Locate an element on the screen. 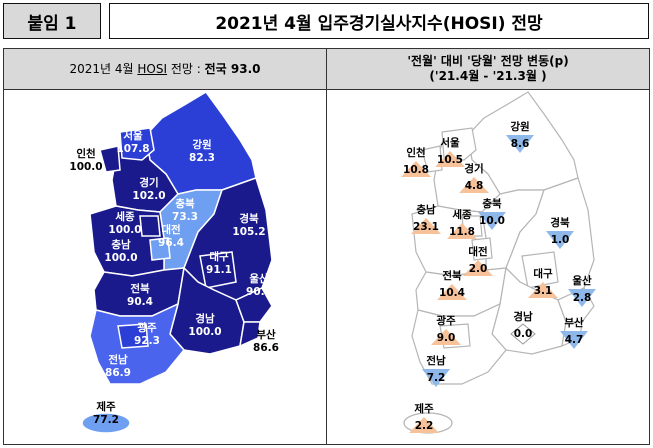 The height and width of the screenshot is (448, 653). change-label-gyeonggi-value: 4.8 is located at coordinates (474, 186).